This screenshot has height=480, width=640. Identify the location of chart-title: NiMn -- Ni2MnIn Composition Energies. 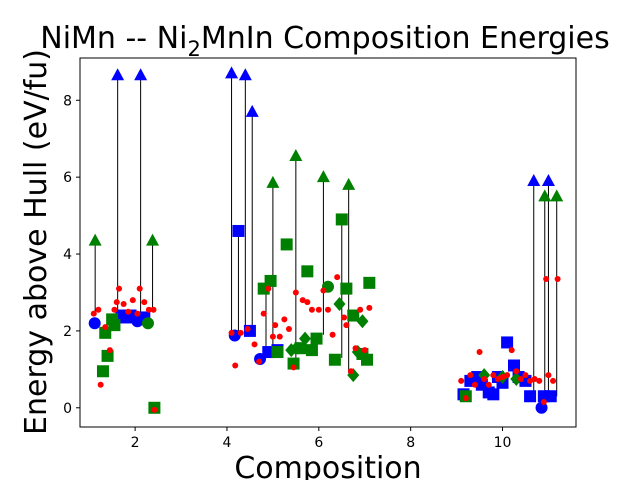
(324, 41).